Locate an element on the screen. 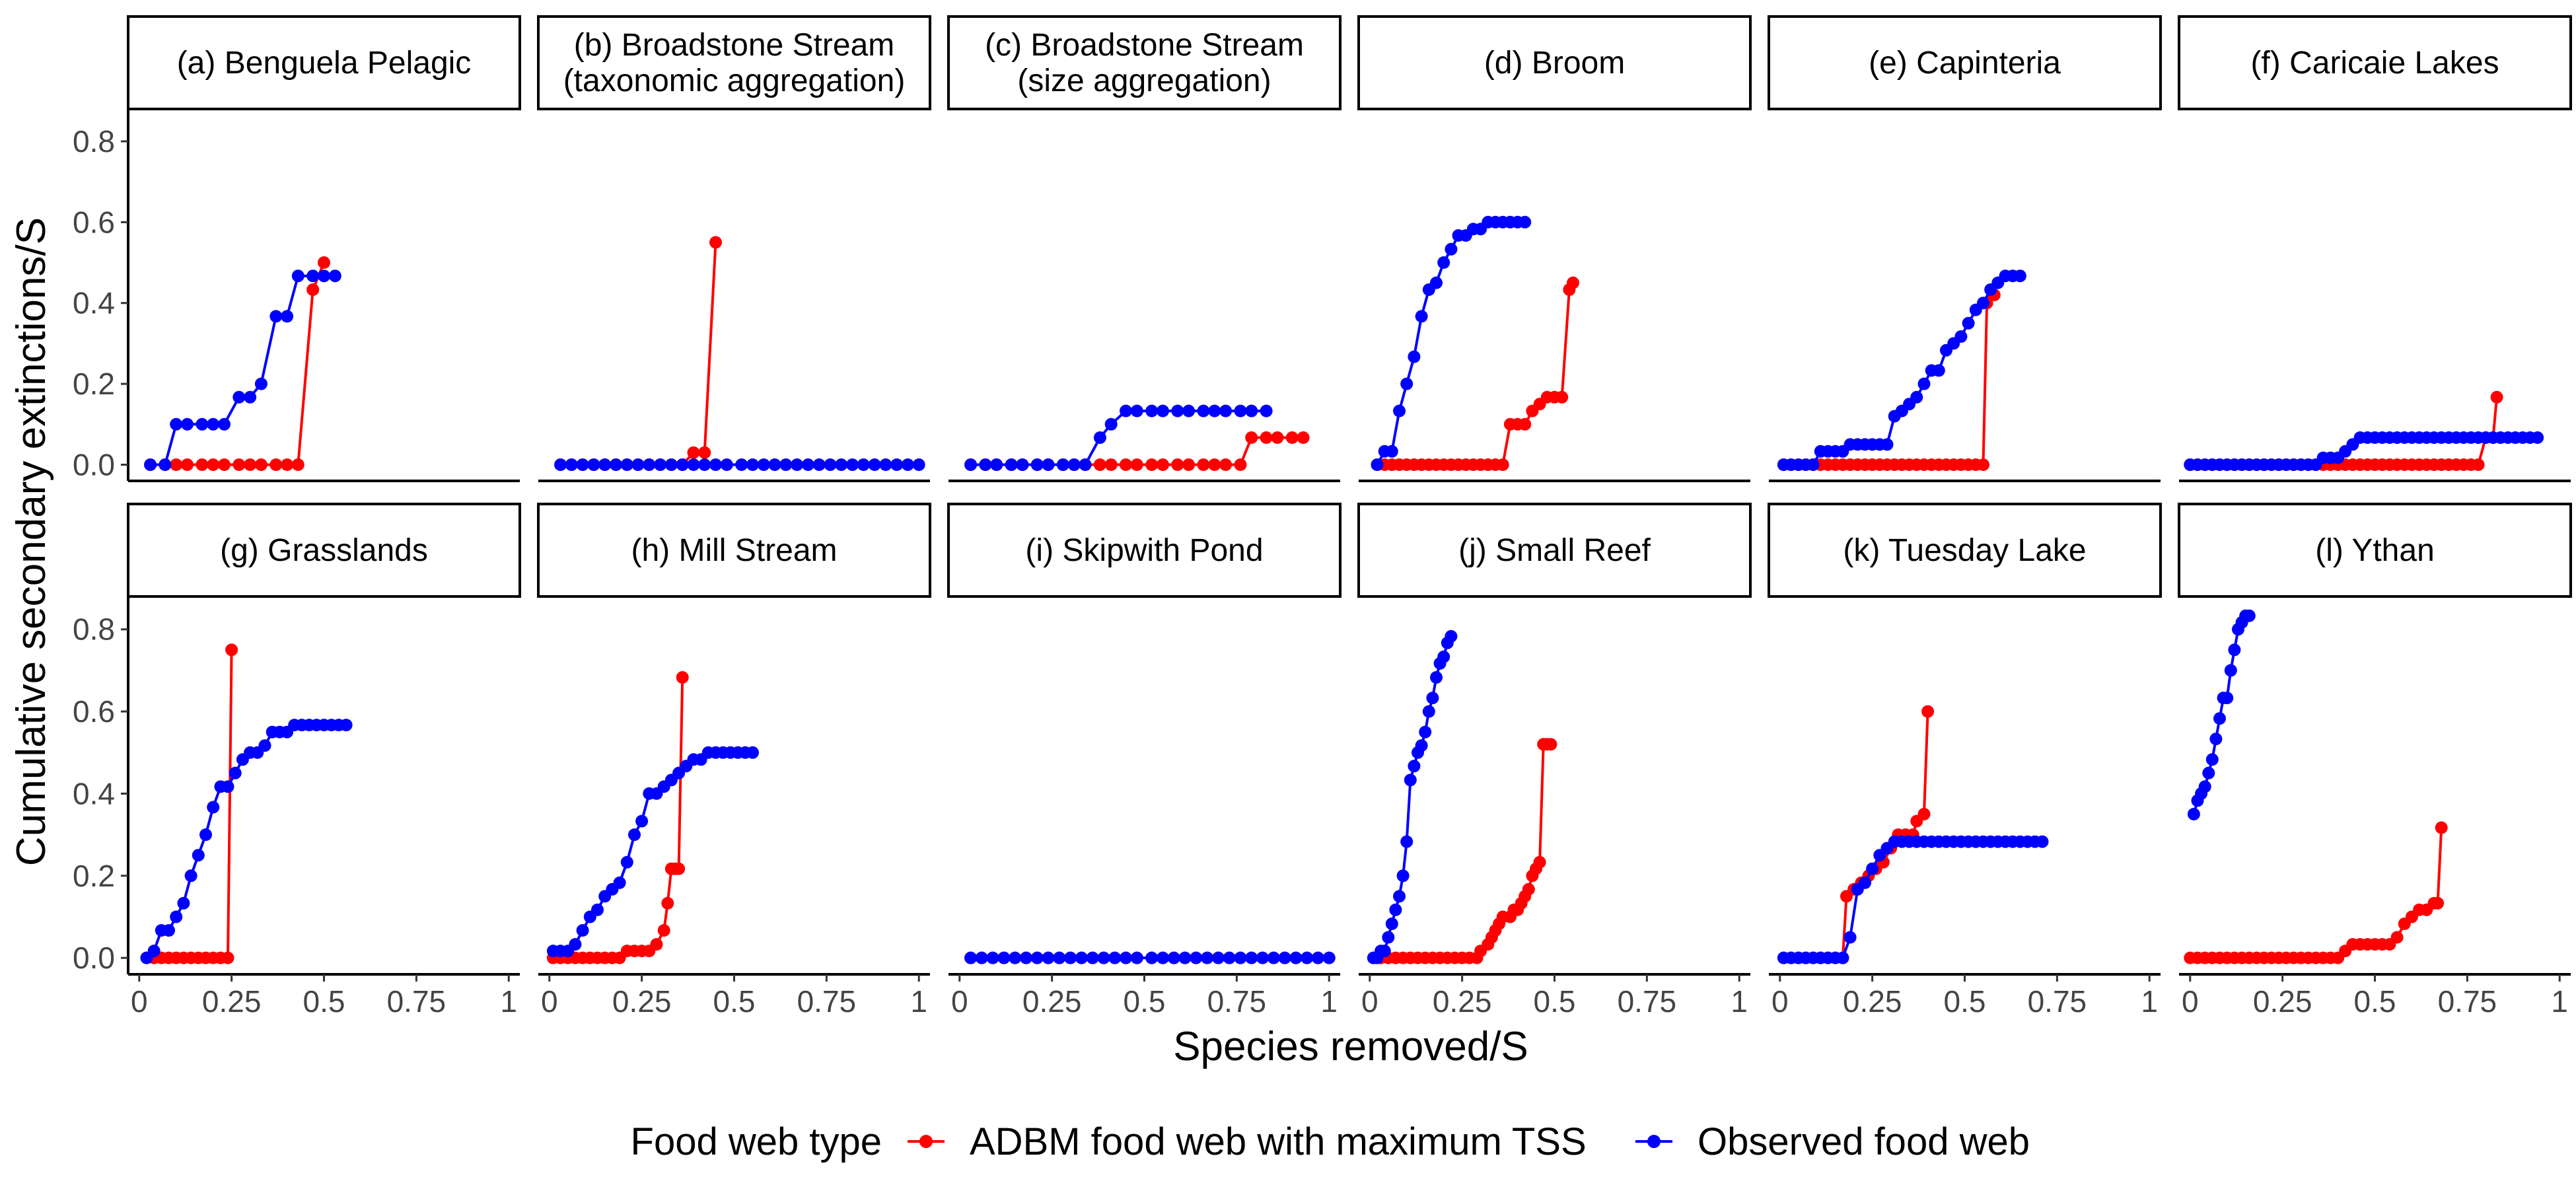 Image resolution: width=2576 pixels, height=1189 pixels. panel-d-broom: (d) Broom is located at coordinates (1554, 248).